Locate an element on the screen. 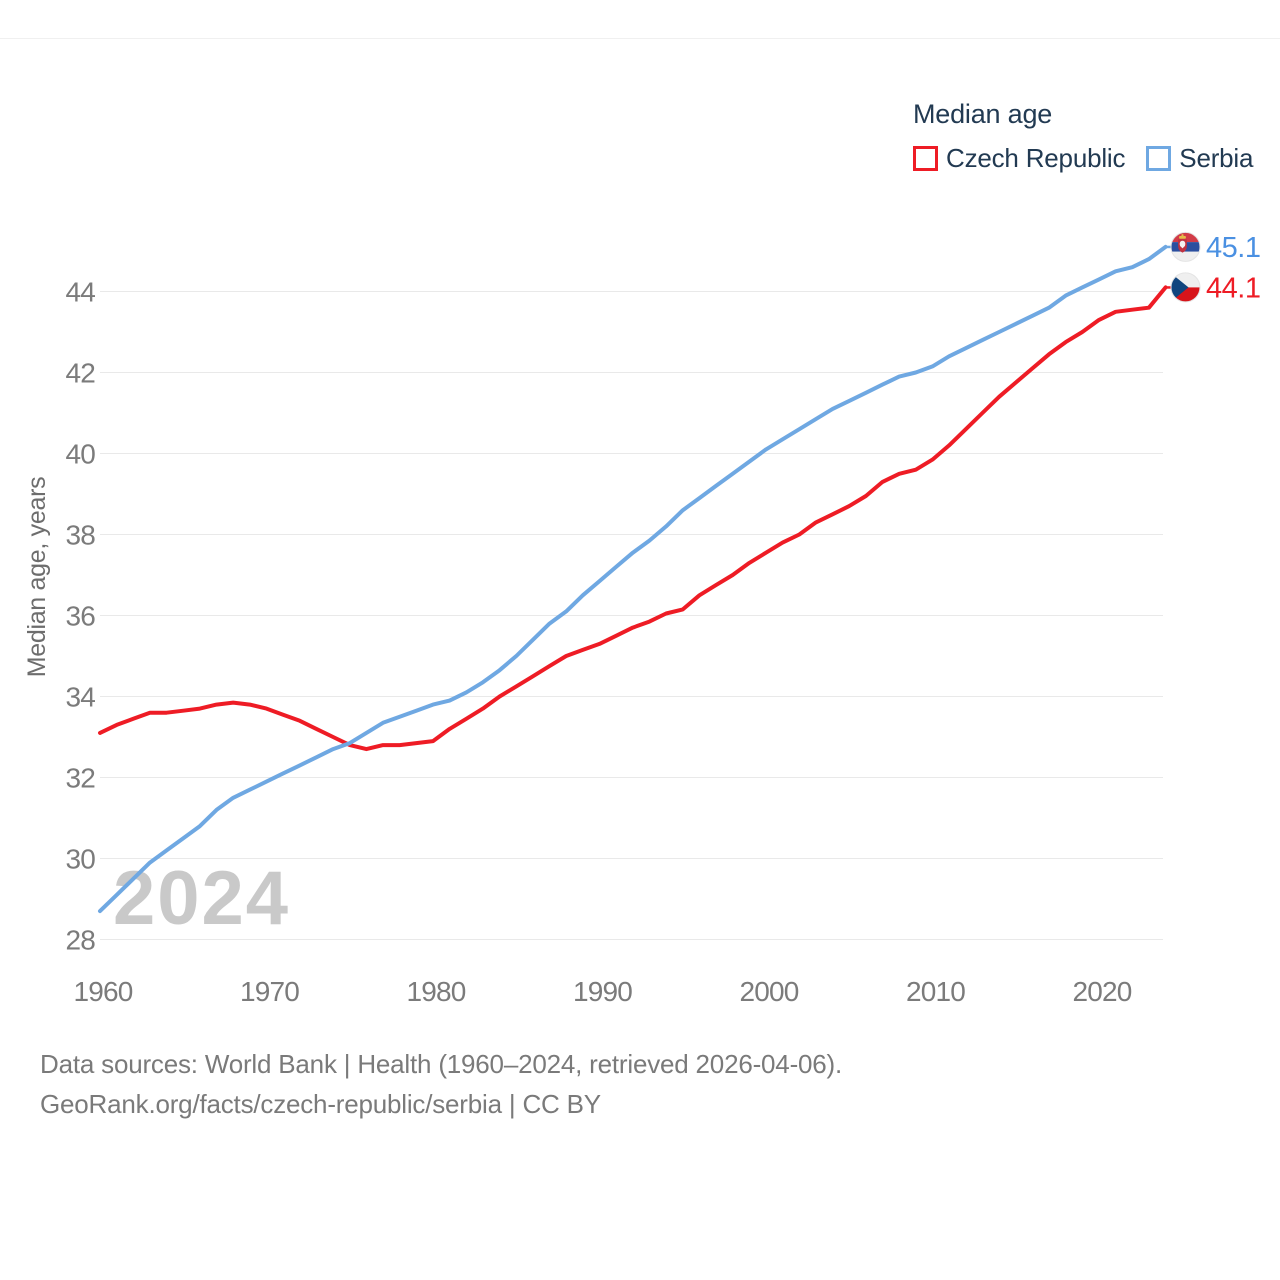  x-tick-label-1980: 1980 is located at coordinates (435, 991).